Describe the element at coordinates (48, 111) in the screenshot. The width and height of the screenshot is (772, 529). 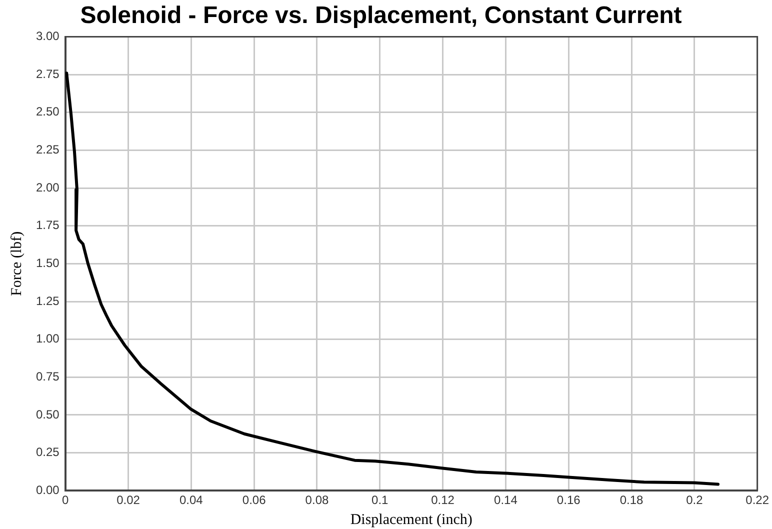
I see `y-tick-label: 2.50` at that location.